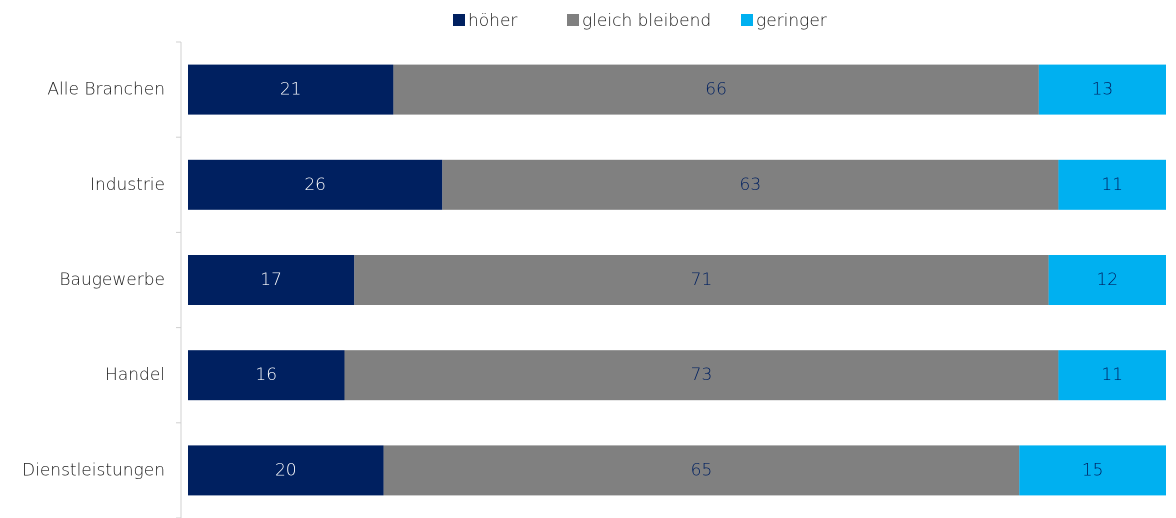 The image size is (1176, 518). I want to click on data-label: 13, so click(1103, 90).